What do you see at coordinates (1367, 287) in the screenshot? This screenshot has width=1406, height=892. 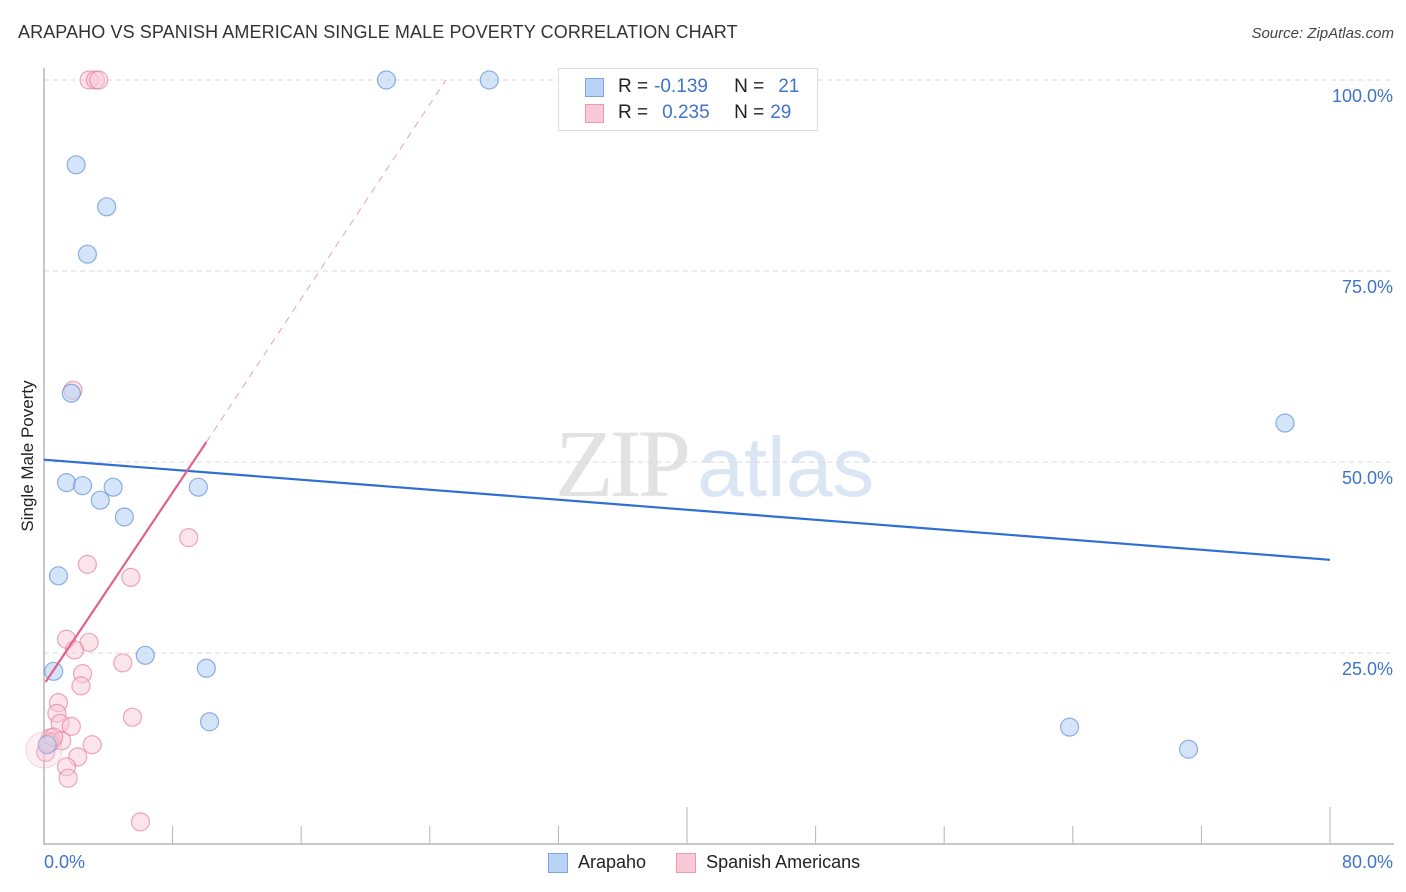 I see `y-tick-75: 75.0%` at bounding box center [1367, 287].